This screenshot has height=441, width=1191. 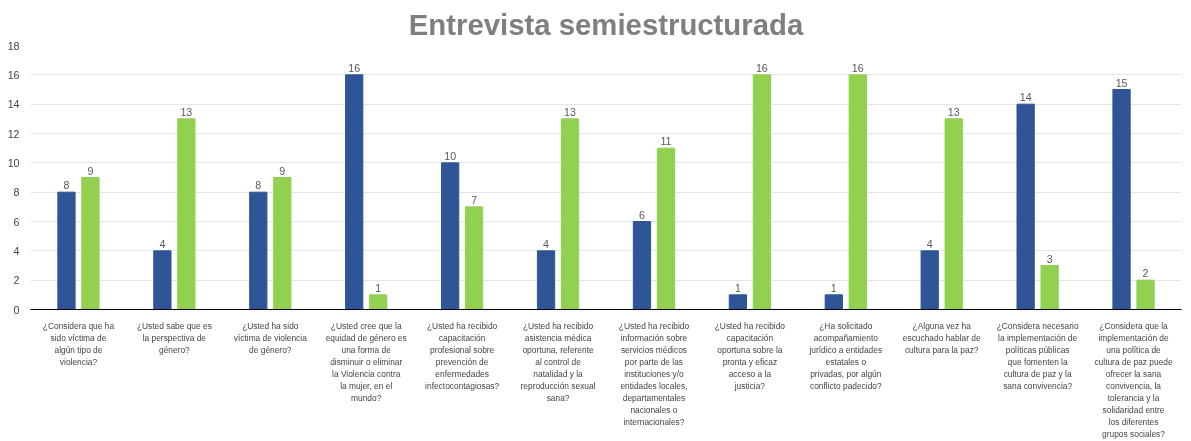 What do you see at coordinates (941, 337) in the screenshot?
I see `x-tick-label: ¿Alguna vez ha escuchado hablar de cultura para la paz?` at bounding box center [941, 337].